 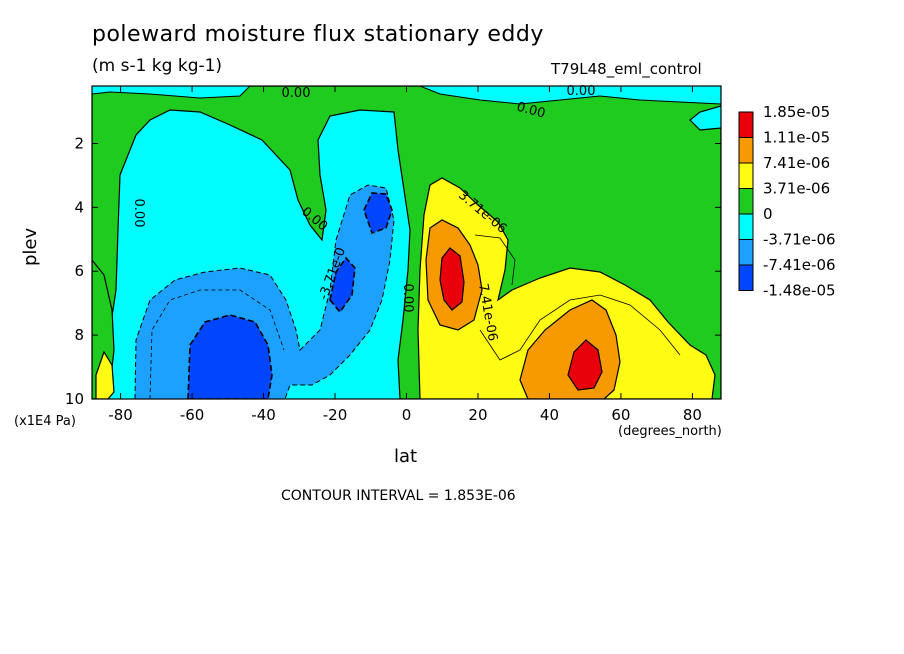 What do you see at coordinates (452, 279) in the screenshot?
I see `field-fill-red-upper` at bounding box center [452, 279].